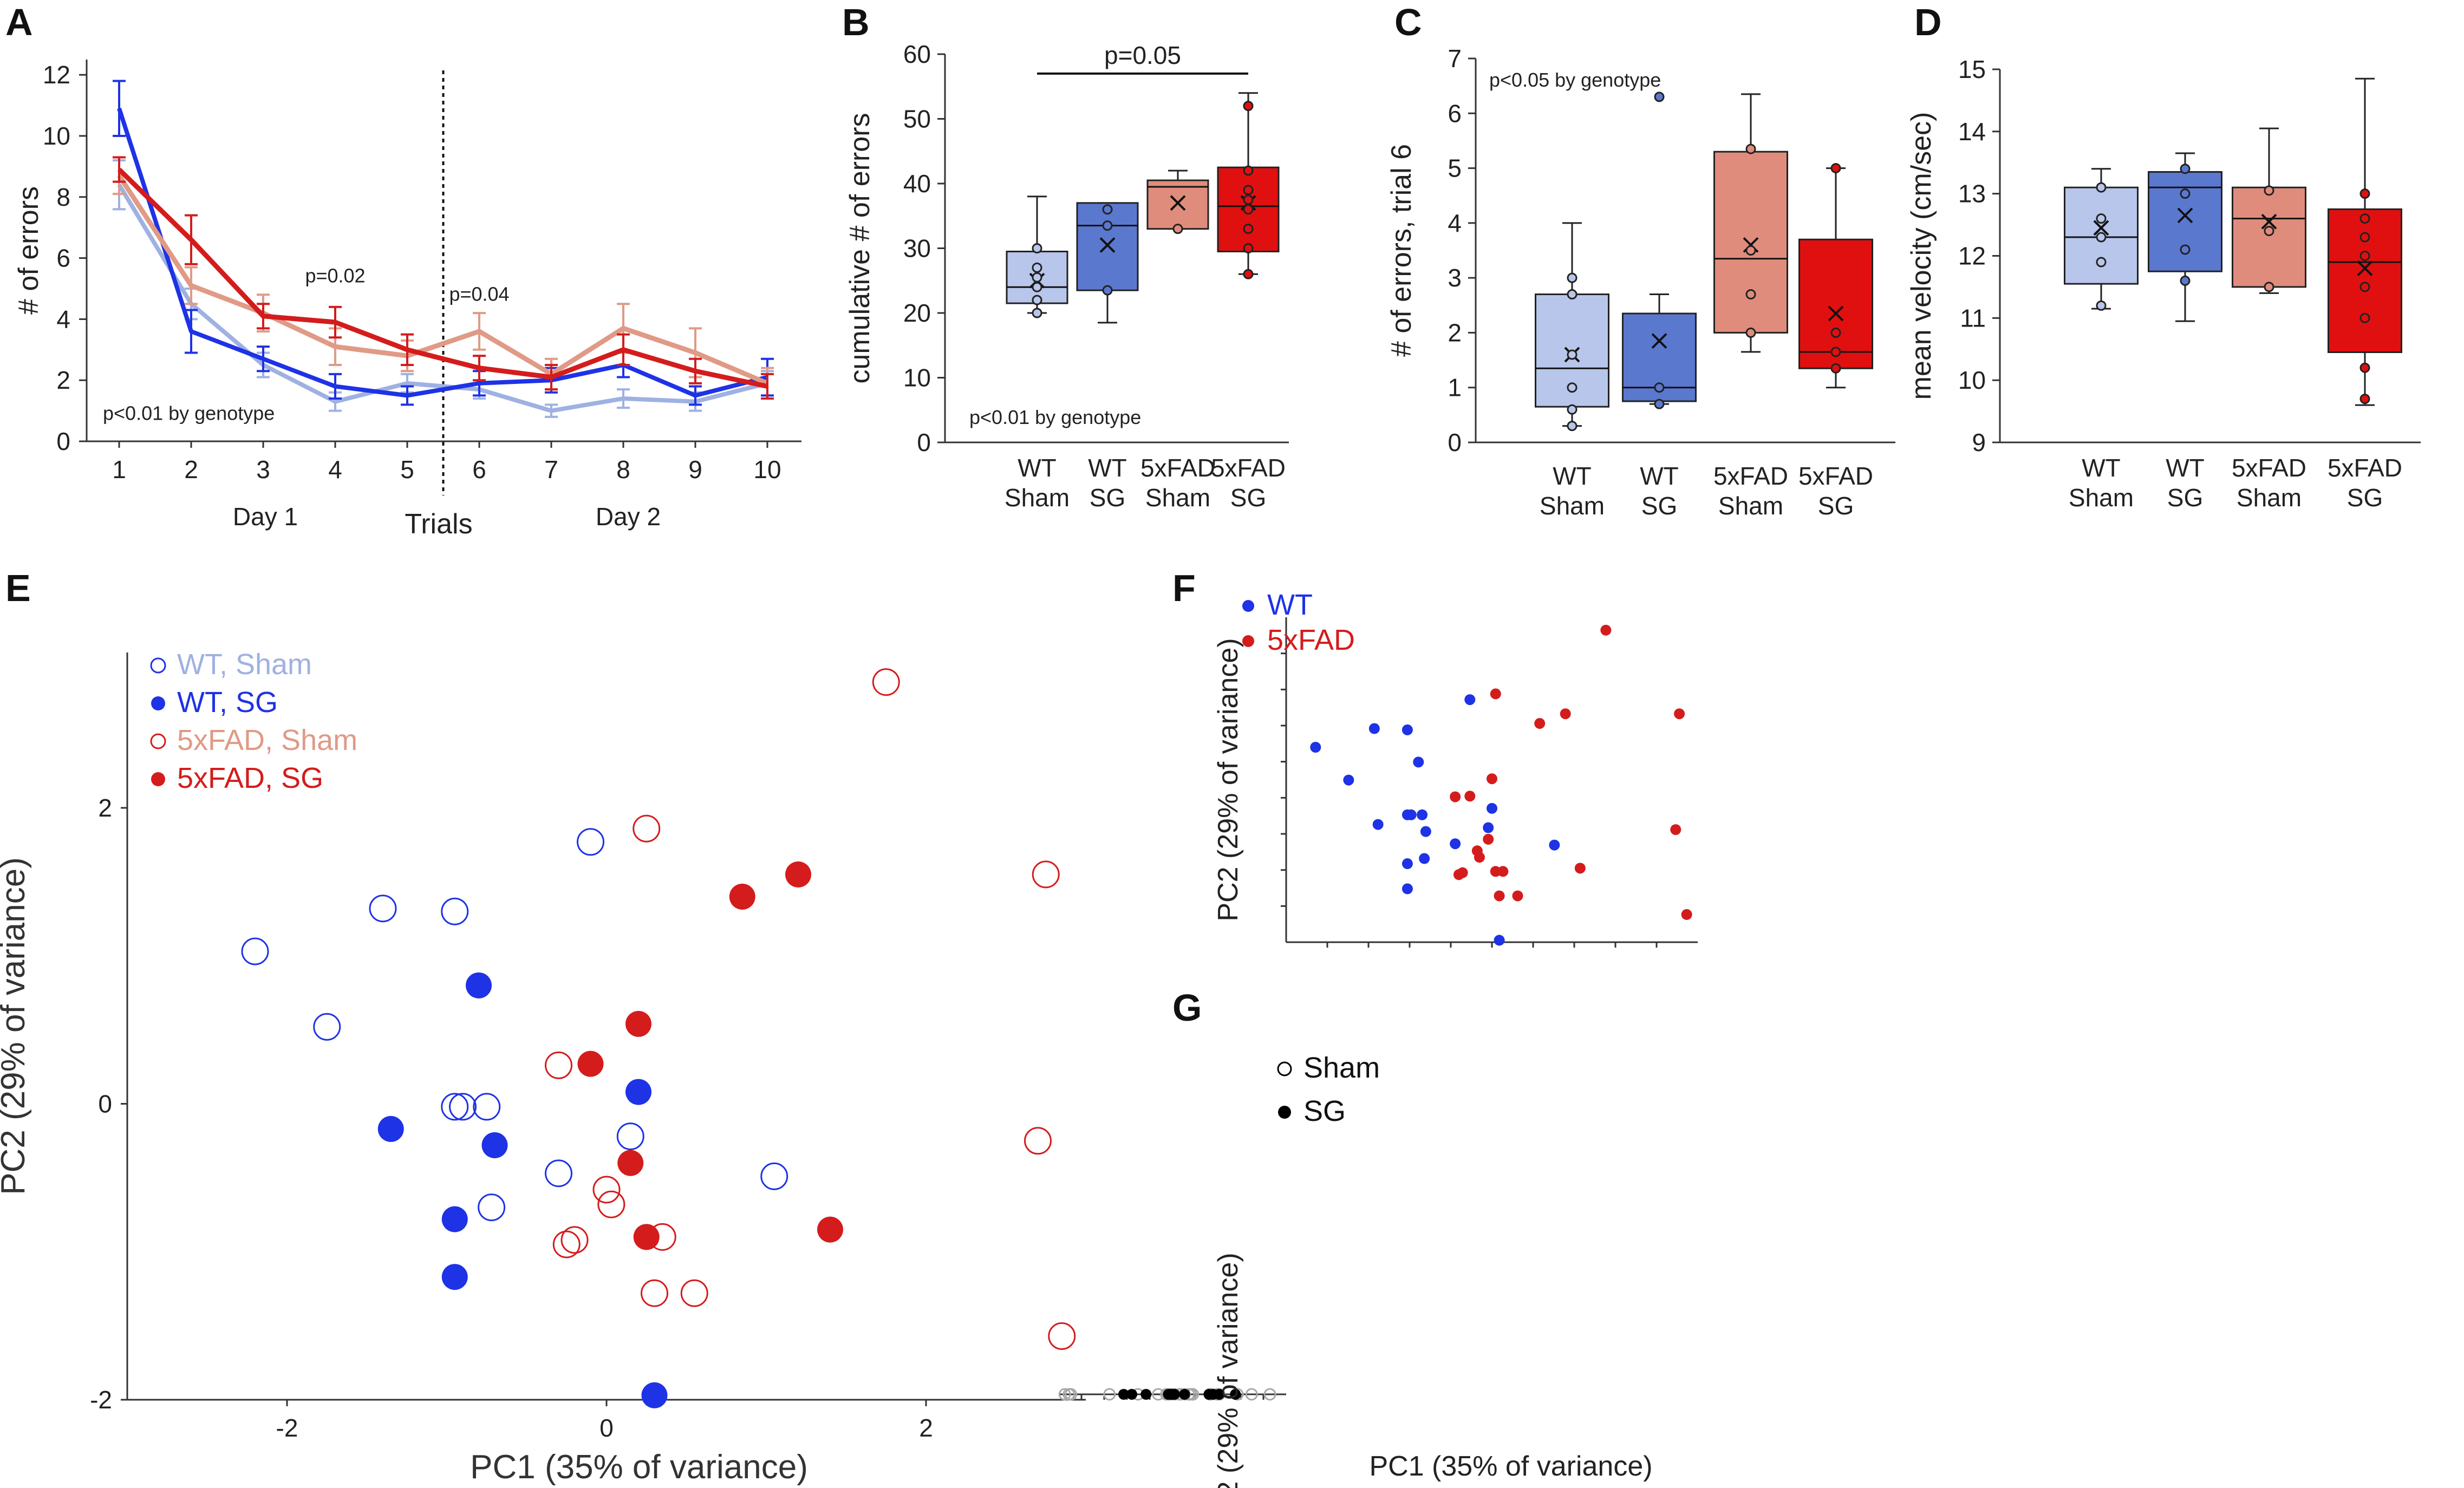 The width and height of the screenshot is (2464, 1488). Describe the element at coordinates (28, 250) in the screenshot. I see `y-axis-title: # of errors` at that location.